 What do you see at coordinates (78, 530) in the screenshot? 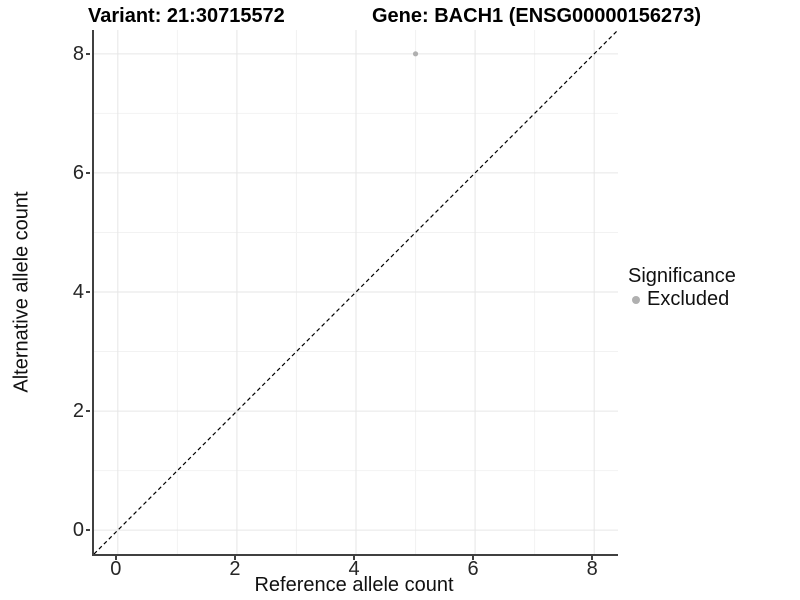
I see `y-tick-label: 0` at bounding box center [78, 530].